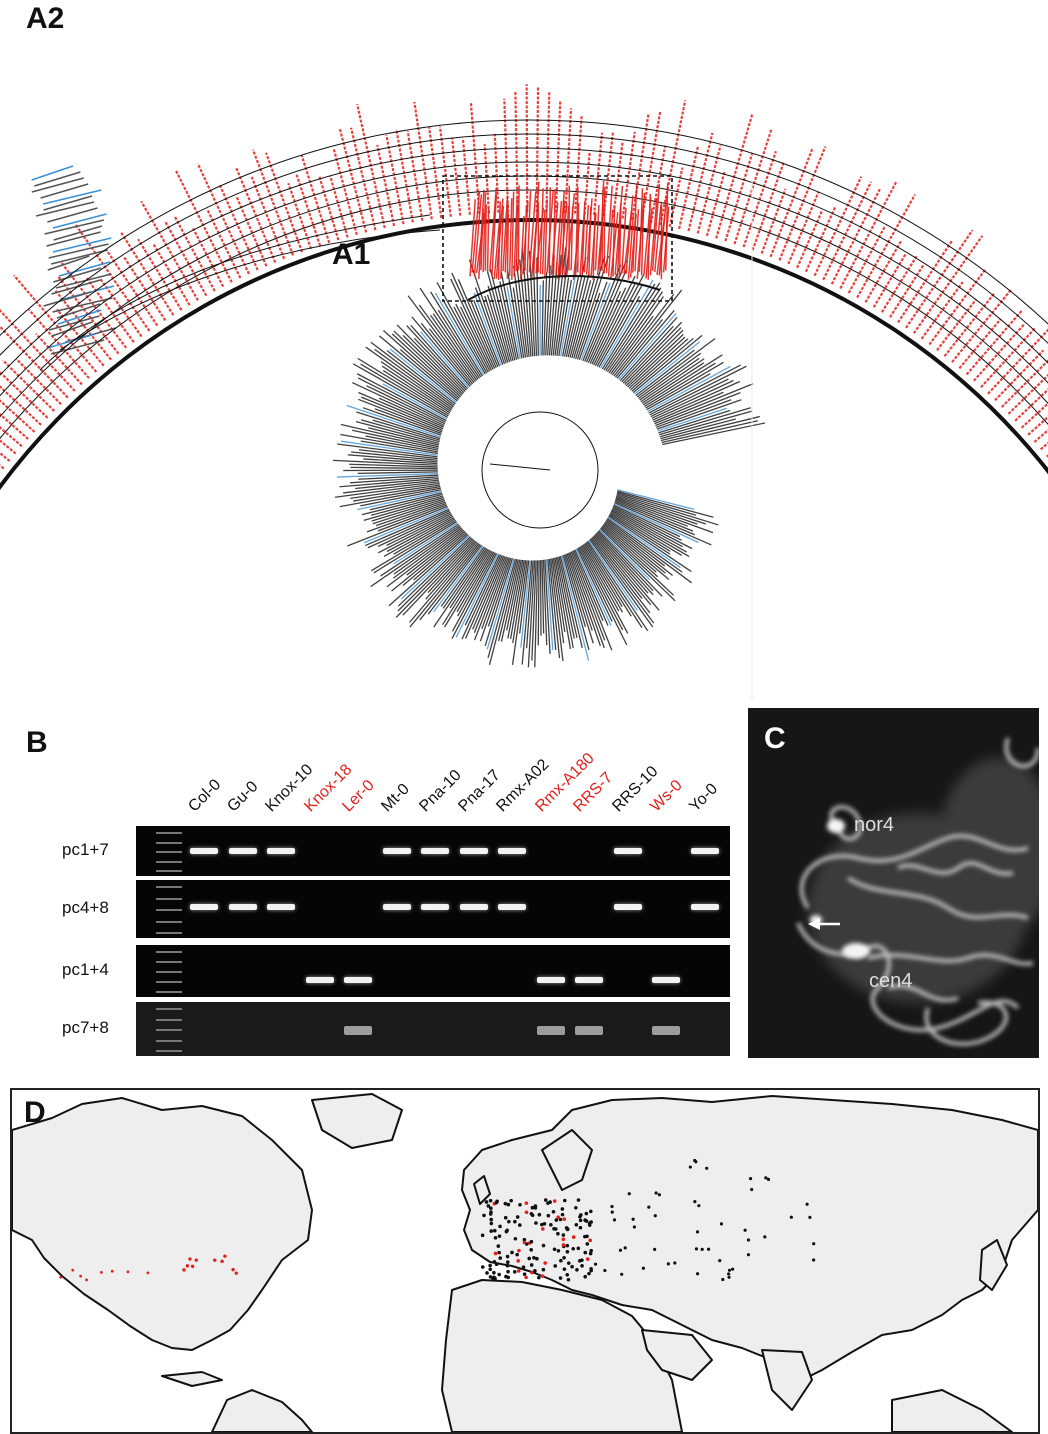 The image size is (1048, 1434). I want to click on gel-row-label: pc1+7, so click(85, 849).